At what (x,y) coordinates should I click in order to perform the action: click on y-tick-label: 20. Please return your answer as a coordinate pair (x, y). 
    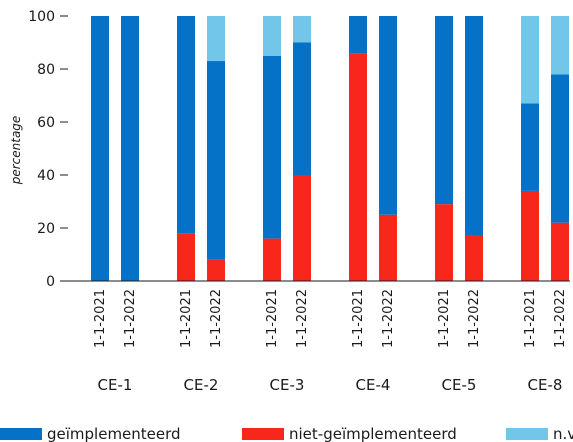
    Looking at the image, I should click on (46, 229).